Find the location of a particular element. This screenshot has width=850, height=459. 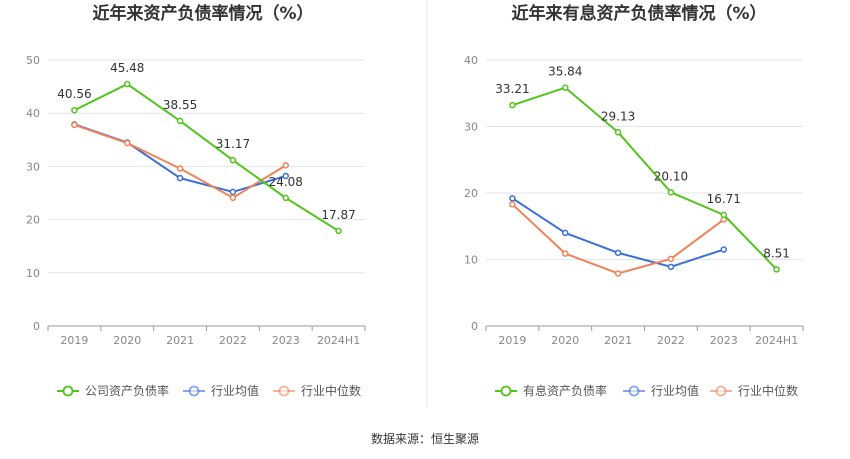

y-tick-label: 50 is located at coordinates (33, 60).